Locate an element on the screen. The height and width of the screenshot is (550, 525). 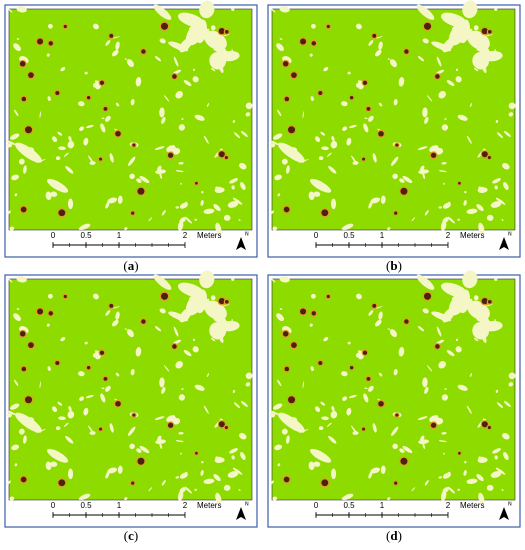
label-part: a is located at coordinates (131, 265).